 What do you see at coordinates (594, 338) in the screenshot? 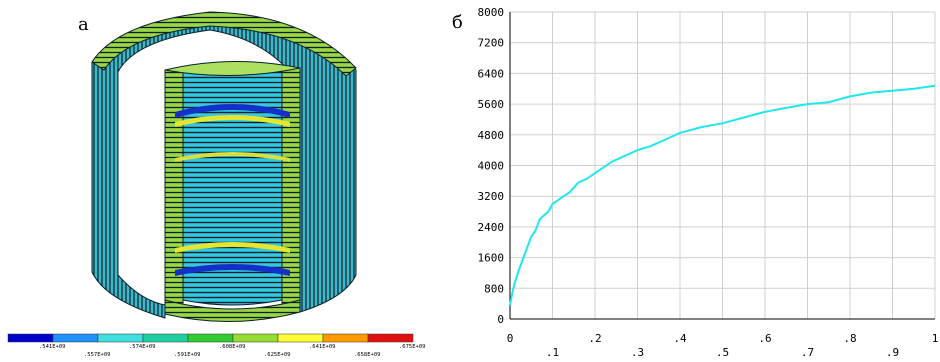
I see `x-tick-label: .2` at bounding box center [594, 338].